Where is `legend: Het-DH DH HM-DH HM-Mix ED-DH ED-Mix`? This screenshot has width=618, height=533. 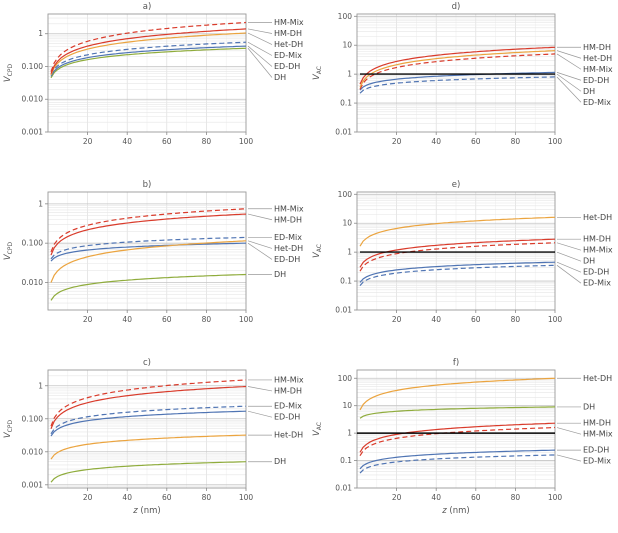
legend: Het-DH DH HM-DH HM-Mix ED-DH ED-Mix is located at coordinates (584, 420).